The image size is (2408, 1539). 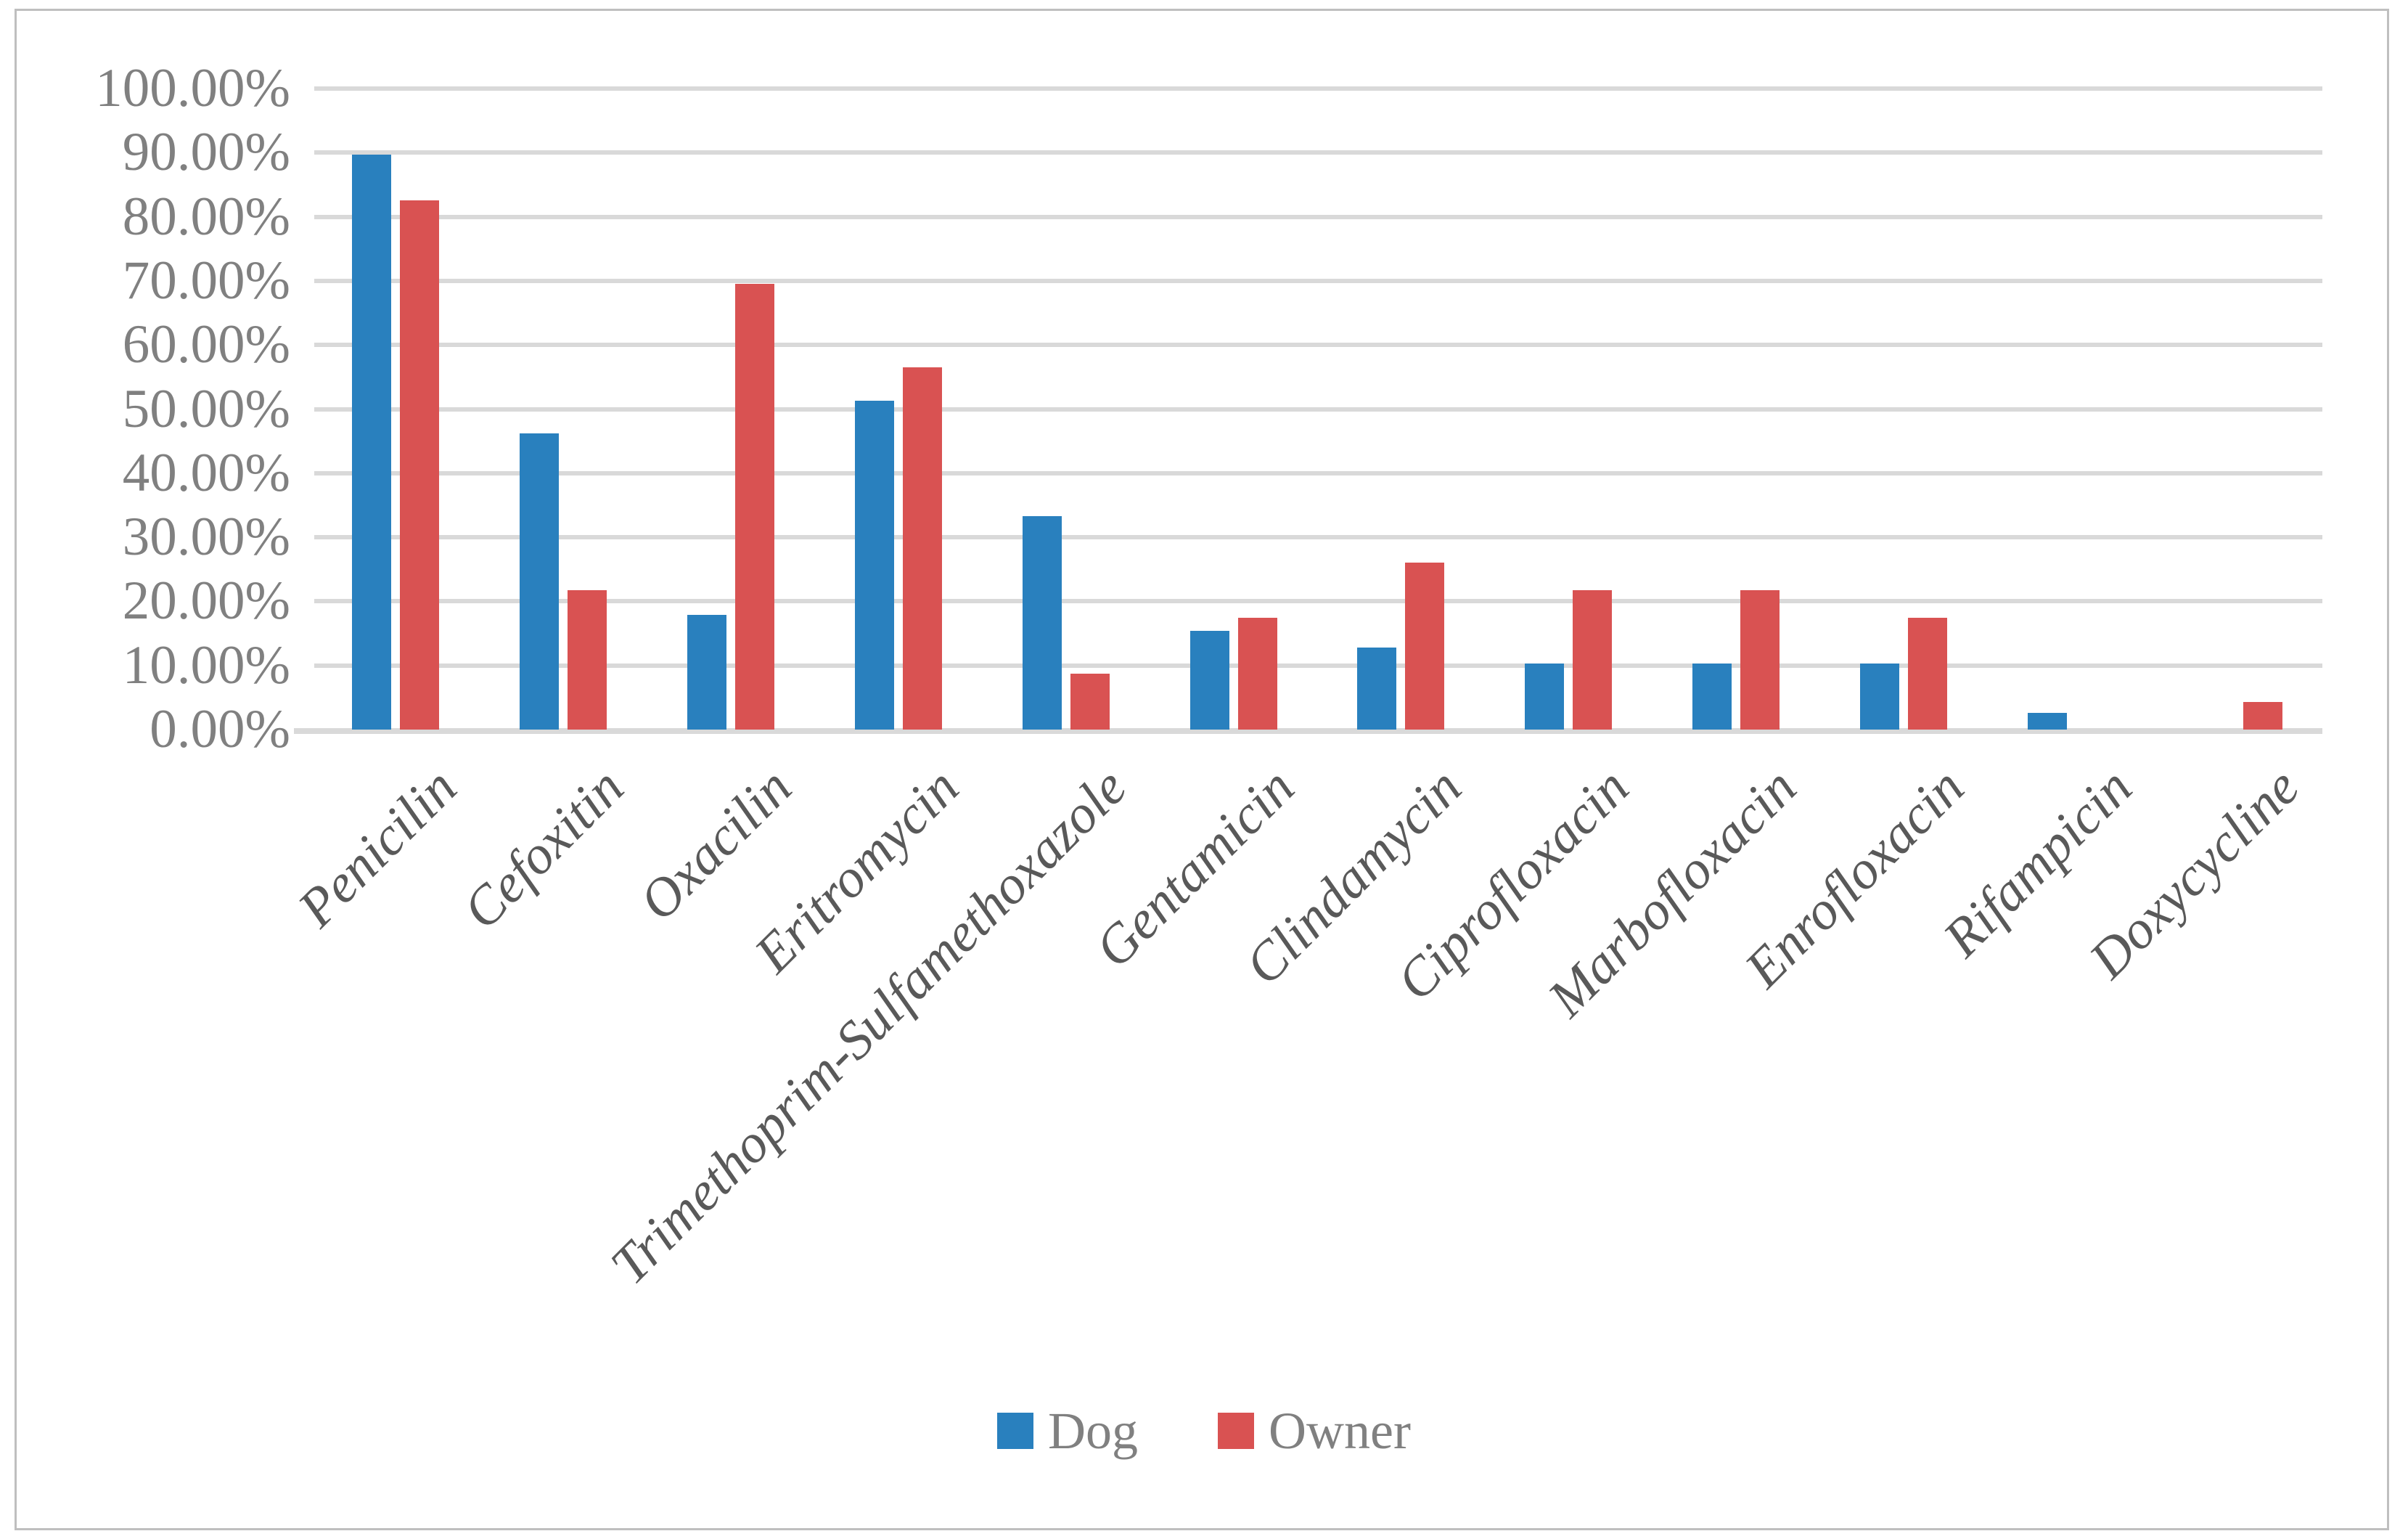 I want to click on bar-owner-enrofloxacin, so click(x=1927, y=674).